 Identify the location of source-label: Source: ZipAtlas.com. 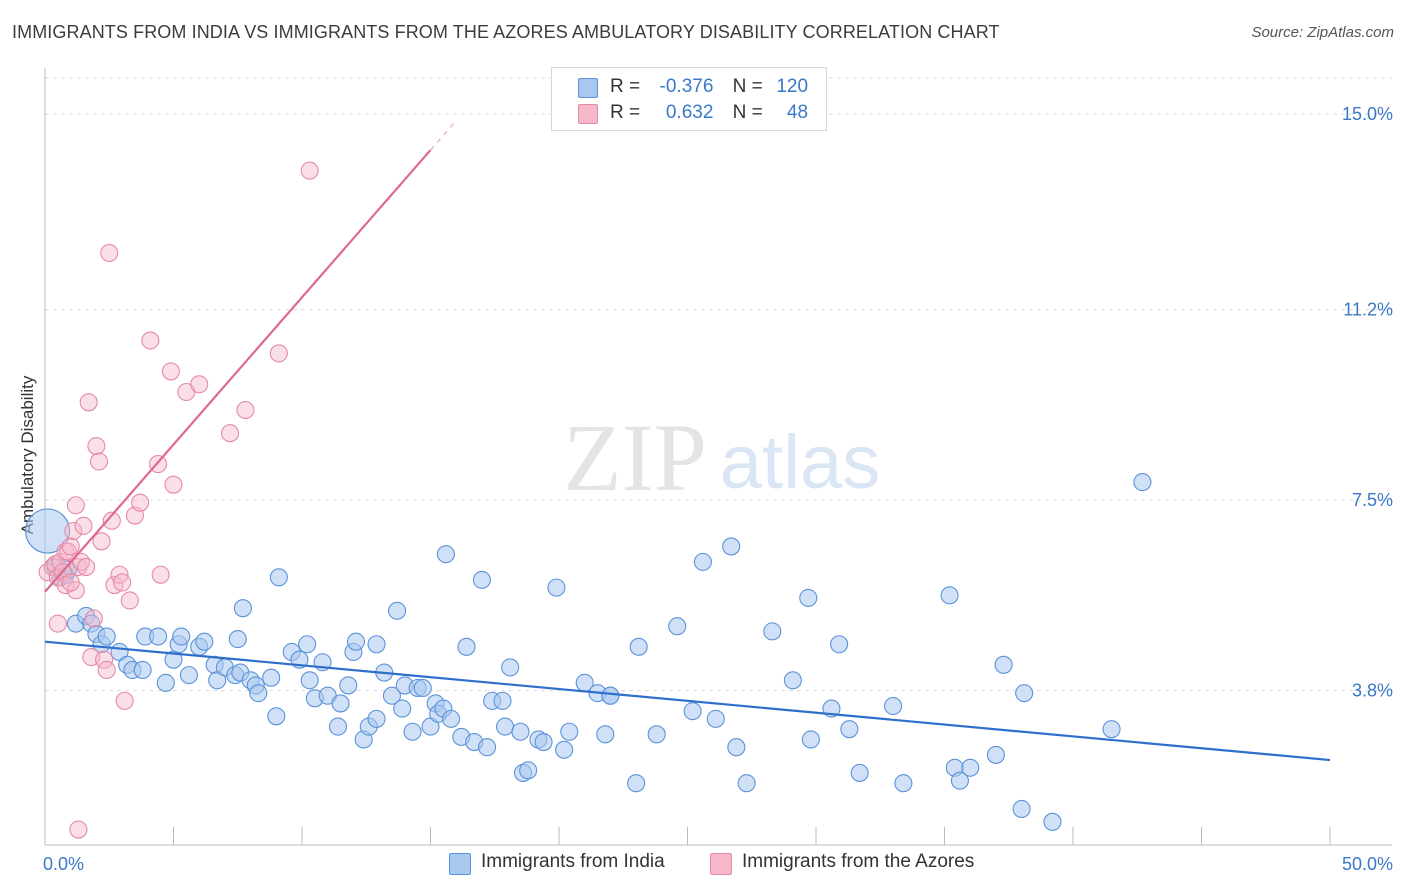
(1322, 32).